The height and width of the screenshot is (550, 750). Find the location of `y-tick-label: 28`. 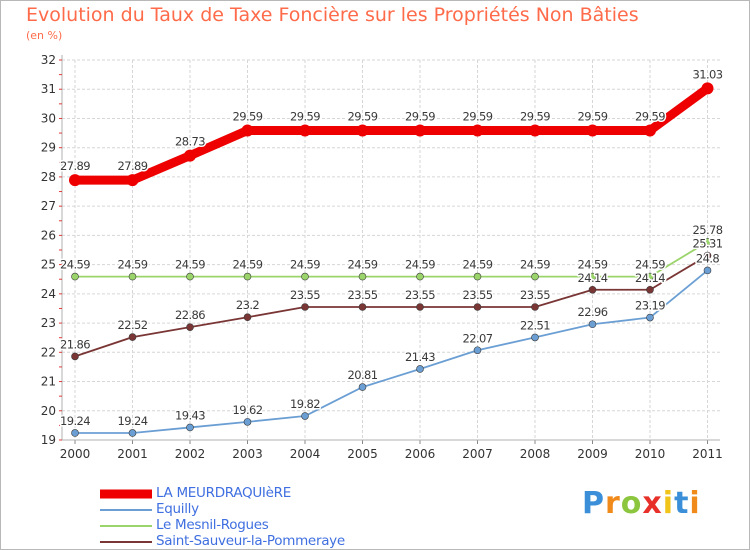

y-tick-label: 28 is located at coordinates (48, 177).